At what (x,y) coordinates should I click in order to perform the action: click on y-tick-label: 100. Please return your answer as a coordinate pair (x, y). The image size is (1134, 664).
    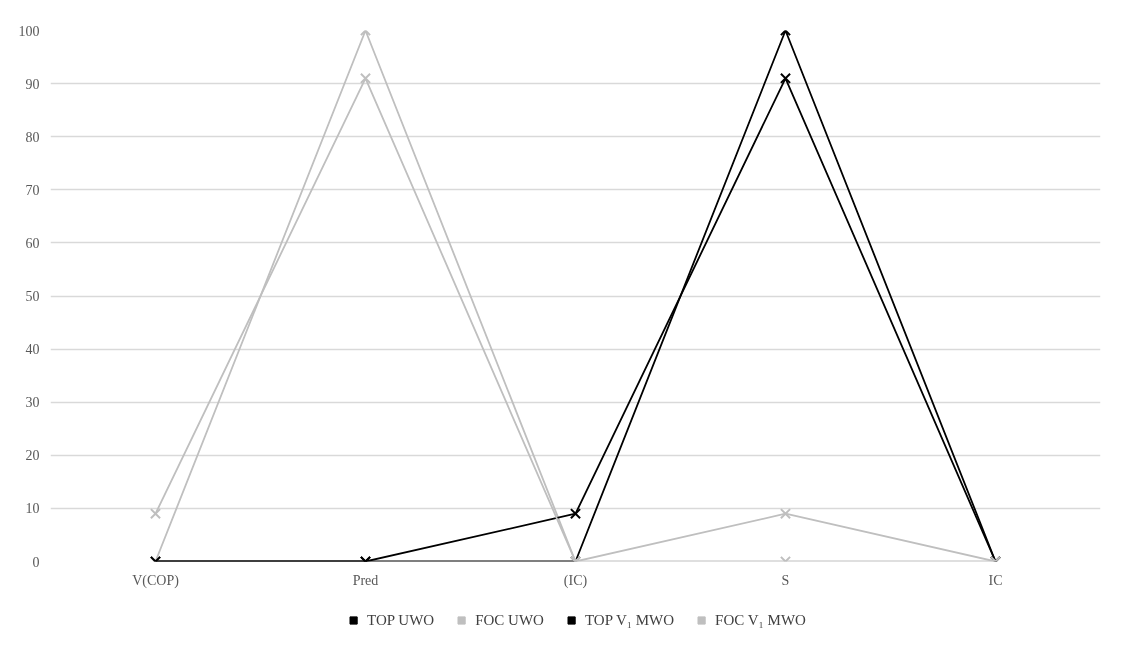
    Looking at the image, I should click on (29, 31).